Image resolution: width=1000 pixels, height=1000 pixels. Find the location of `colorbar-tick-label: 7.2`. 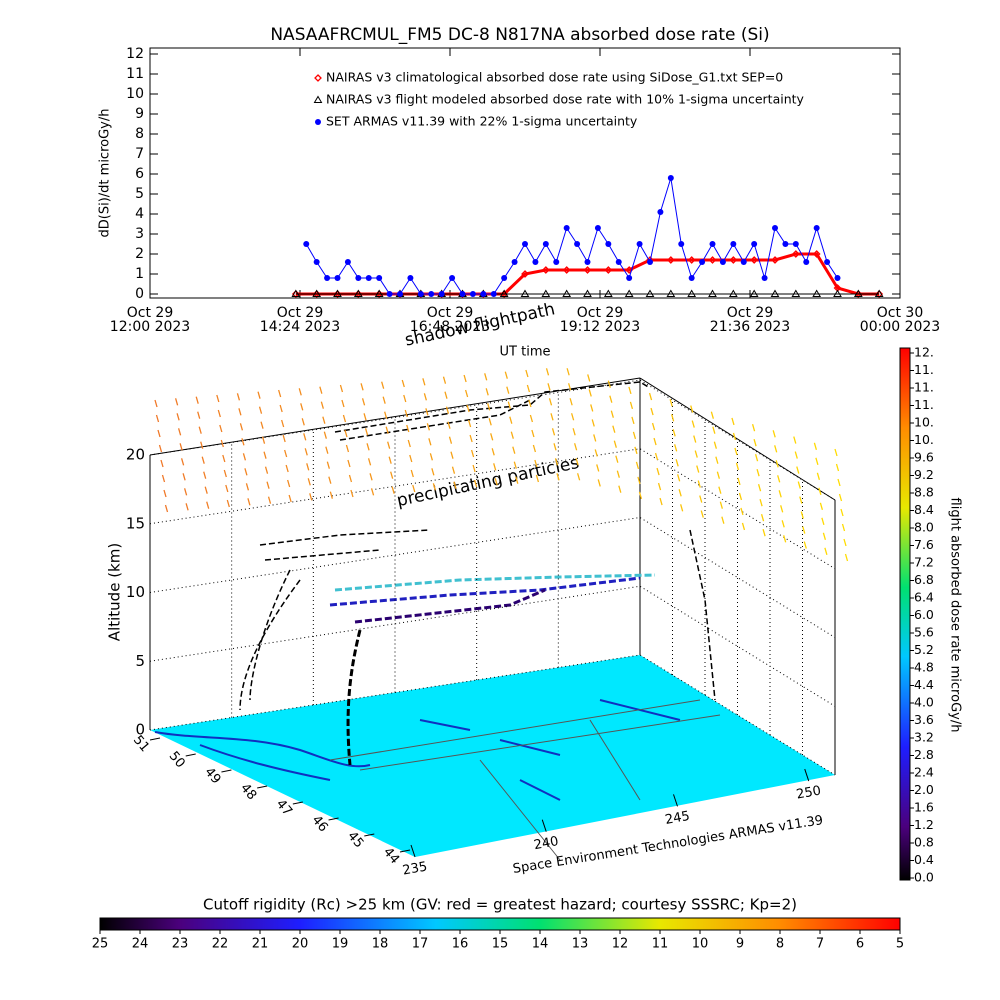

colorbar-tick-label: 7.2 is located at coordinates (924, 562).